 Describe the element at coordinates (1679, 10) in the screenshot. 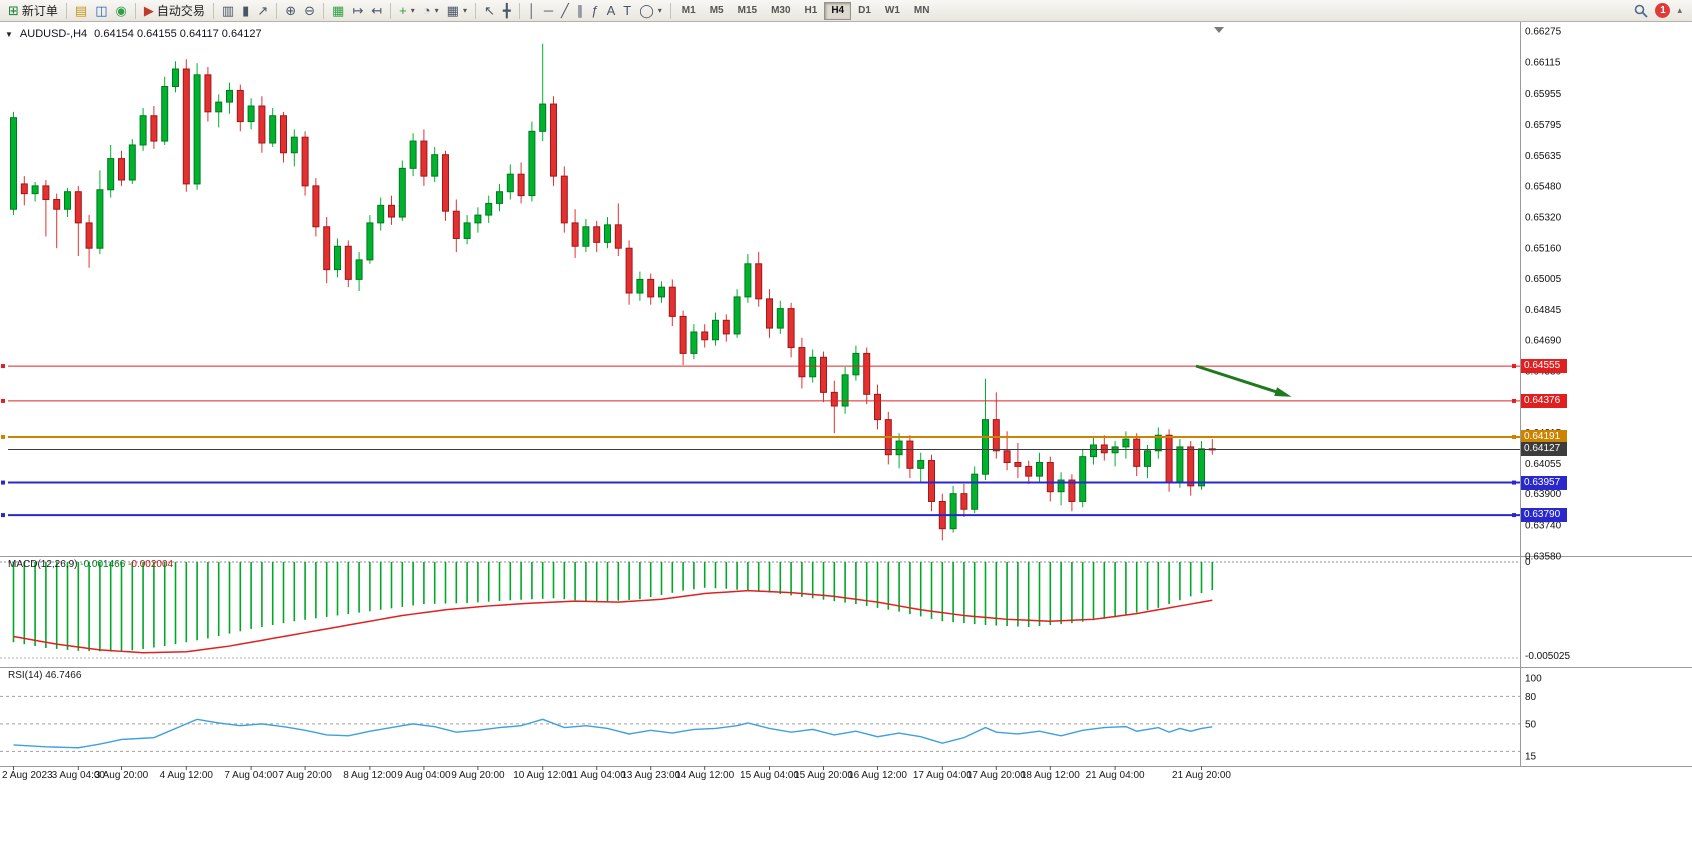

I see `toolbar-overflow-icon: ▴` at that location.